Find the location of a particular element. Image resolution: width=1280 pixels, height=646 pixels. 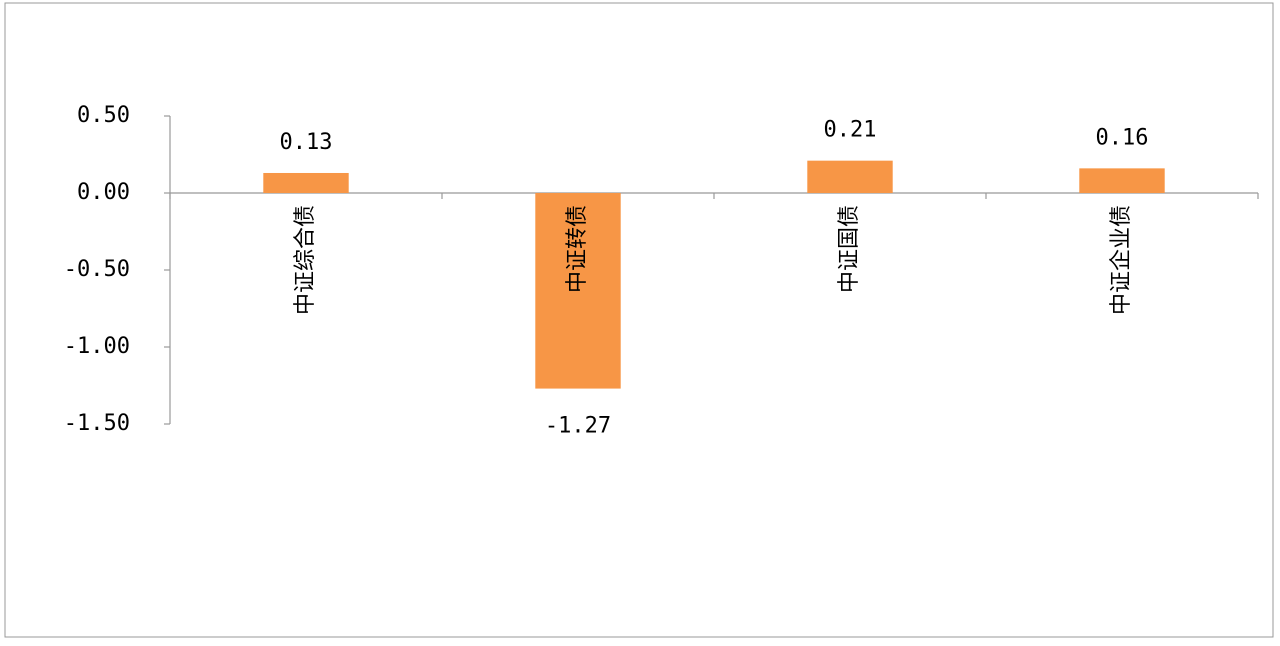

value-label: -1.27 is located at coordinates (578, 426).